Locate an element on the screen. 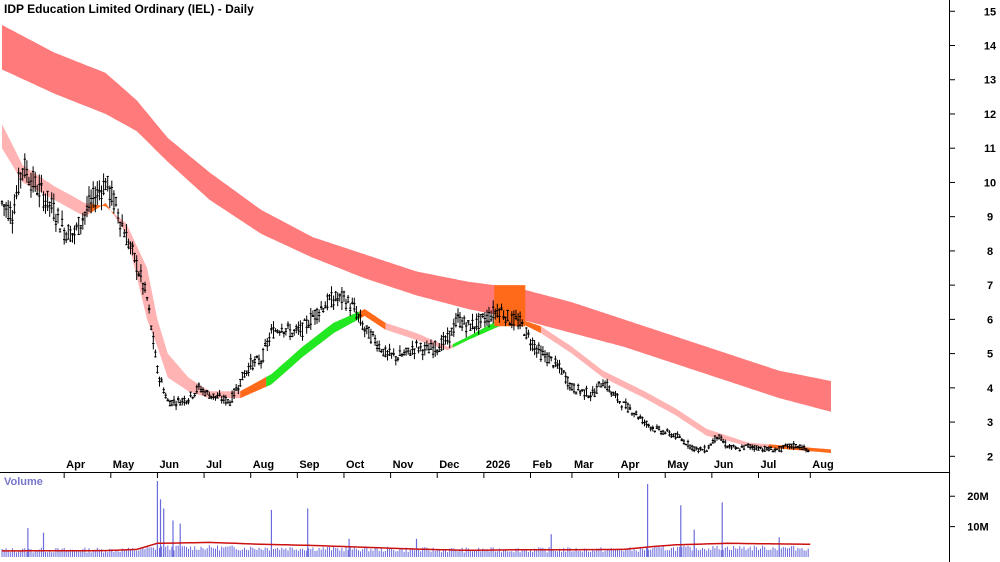 The width and height of the screenshot is (1000, 562). time-axis-tick-label: Feb is located at coordinates (542, 465).